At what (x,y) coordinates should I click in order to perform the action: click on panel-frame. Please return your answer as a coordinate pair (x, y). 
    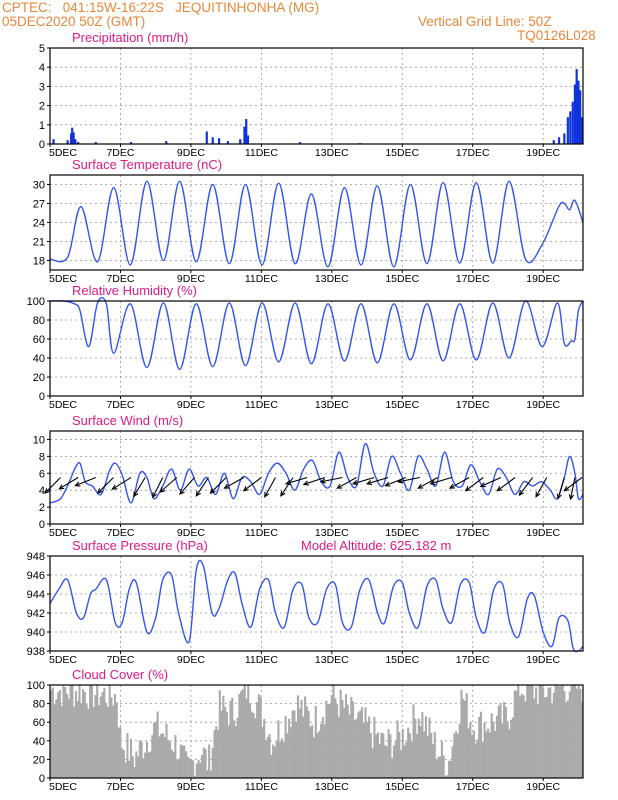
    Looking at the image, I should click on (316, 603).